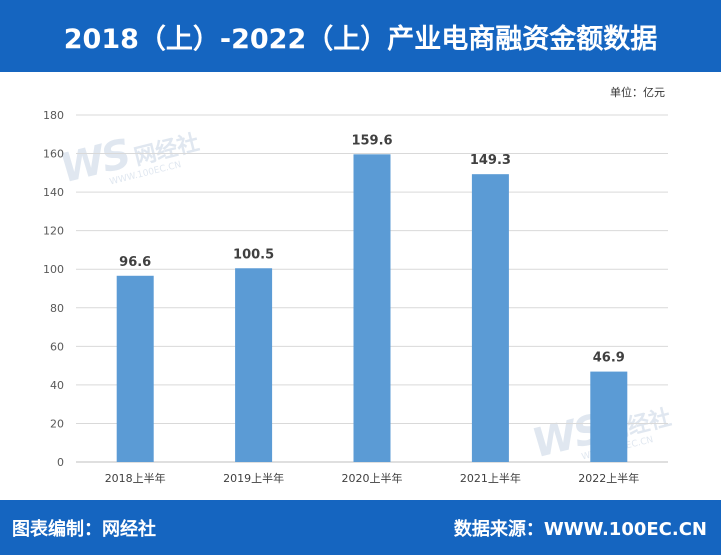 Image resolution: width=721 pixels, height=555 pixels. What do you see at coordinates (360, 39) in the screenshot?
I see `page-title: 2018（上）-2022（上）产业电商融资金额数据` at bounding box center [360, 39].